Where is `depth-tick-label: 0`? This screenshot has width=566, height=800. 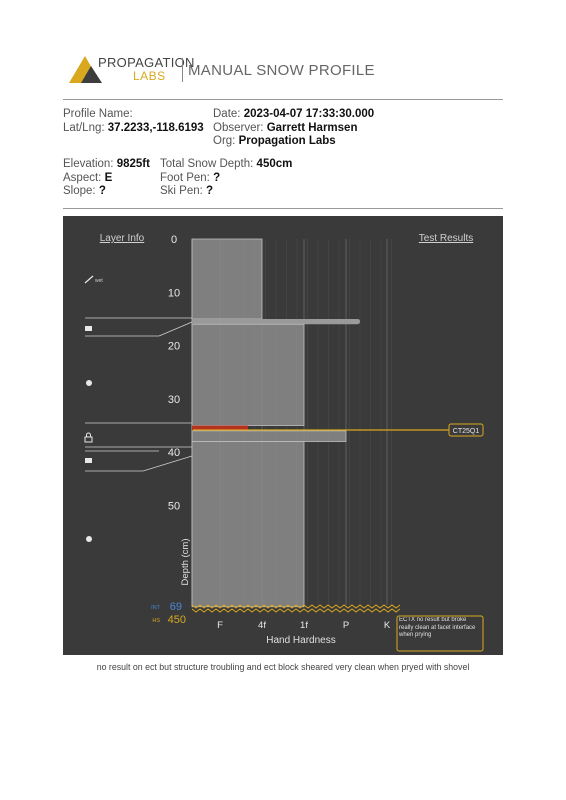
depth-tick-label: 0 is located at coordinates (174, 240).